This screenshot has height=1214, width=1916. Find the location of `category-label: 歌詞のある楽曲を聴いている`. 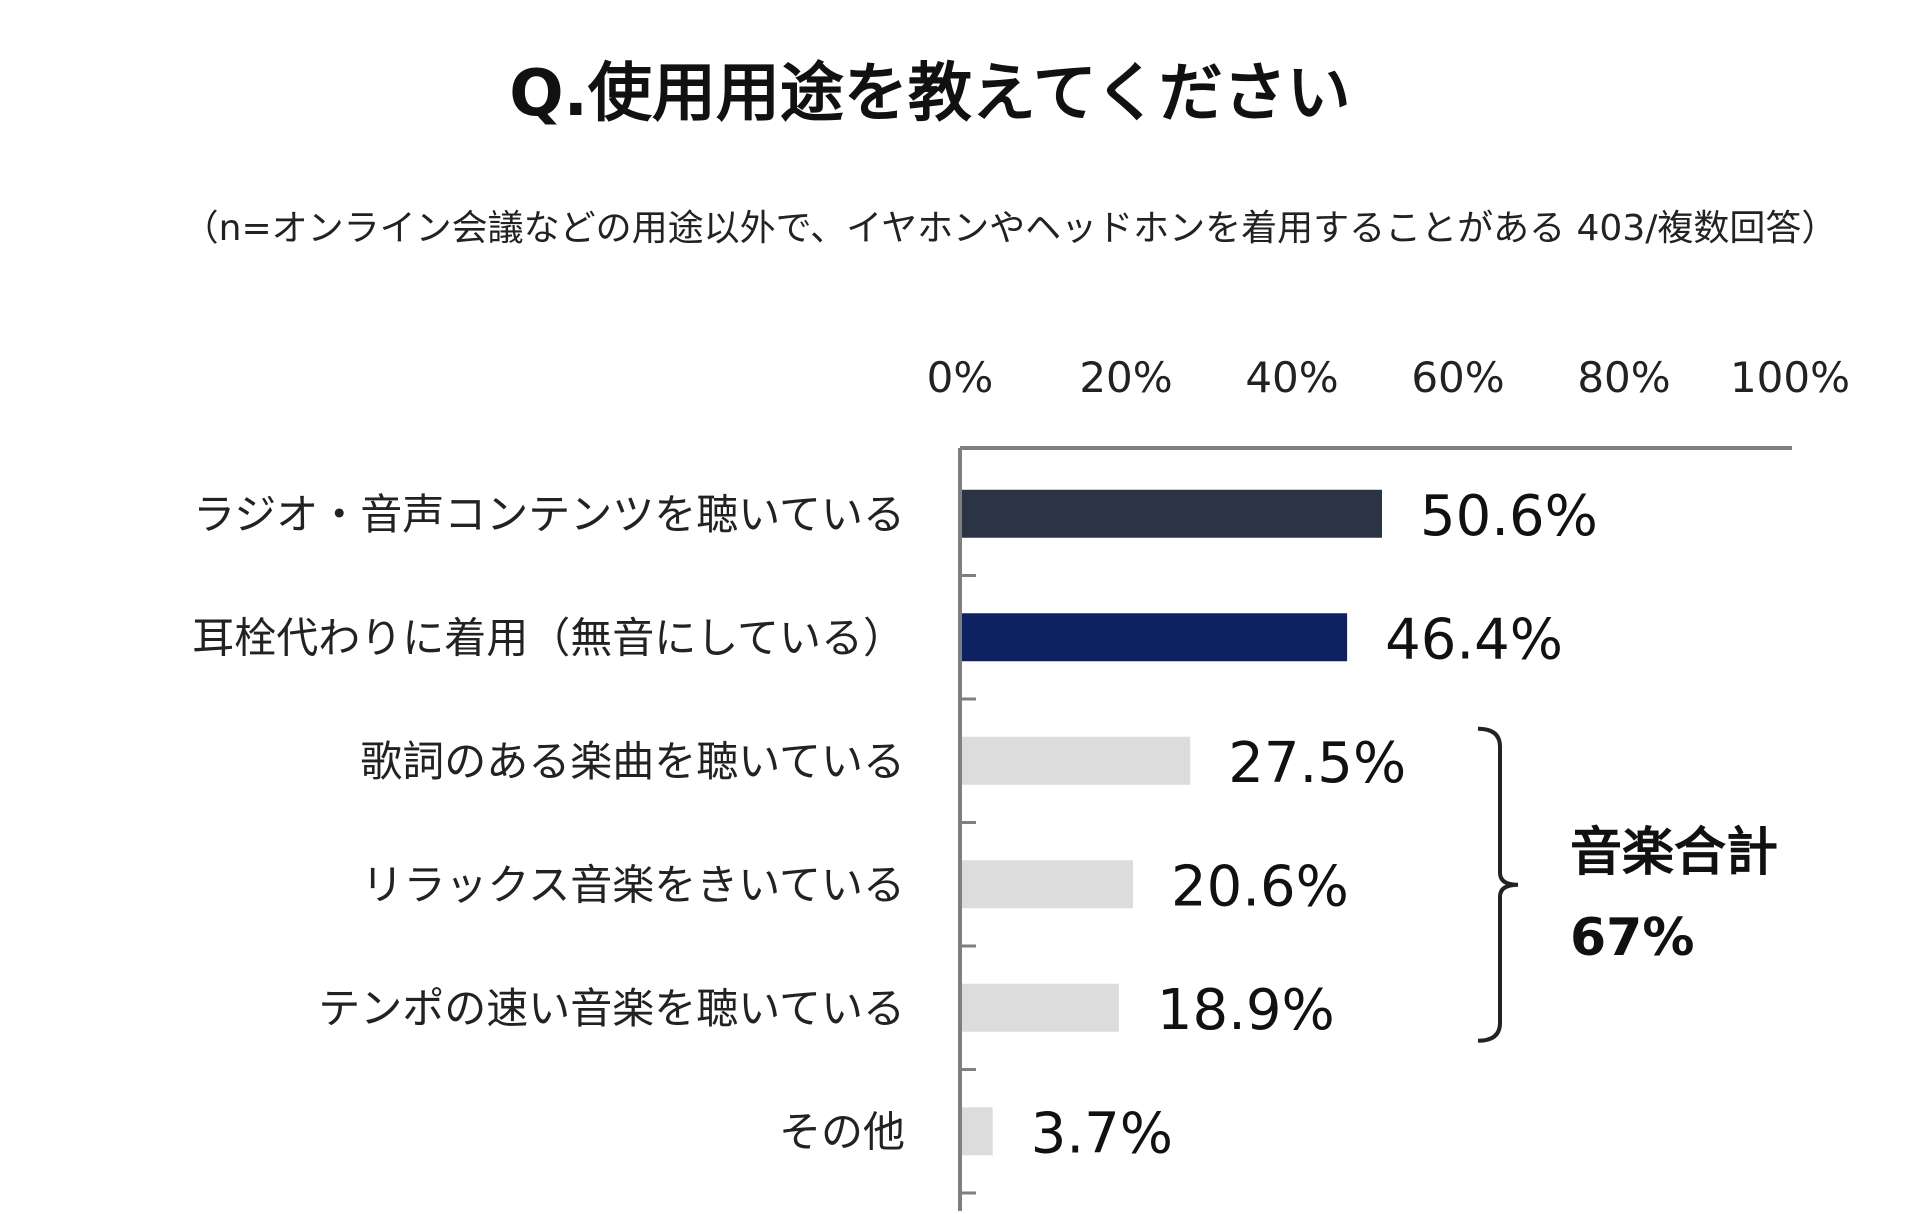

category-label: 歌詞のある楽曲を聴いている is located at coordinates (632, 761).